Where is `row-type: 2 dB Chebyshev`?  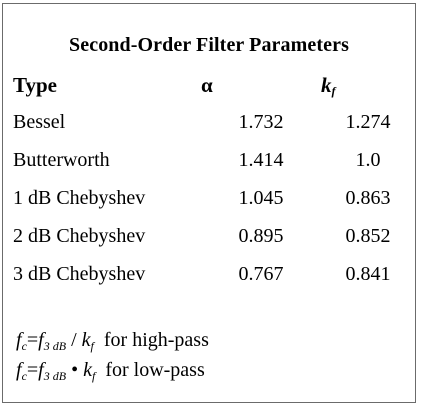 row-type: 2 dB Chebyshev is located at coordinates (79, 235).